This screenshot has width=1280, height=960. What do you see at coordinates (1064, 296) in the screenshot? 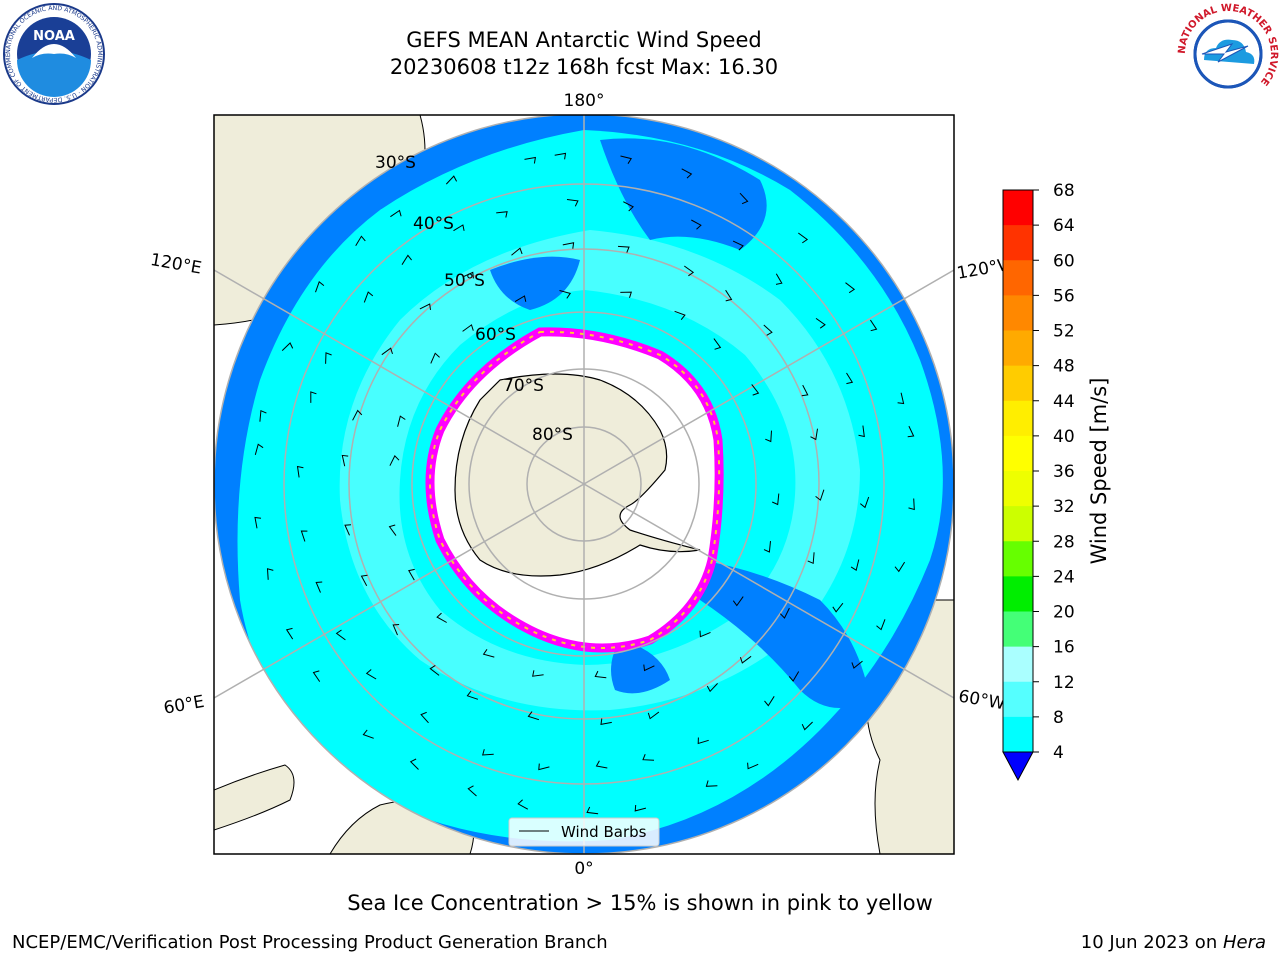
I see `colorbar-tick-label: 56` at bounding box center [1064, 296].